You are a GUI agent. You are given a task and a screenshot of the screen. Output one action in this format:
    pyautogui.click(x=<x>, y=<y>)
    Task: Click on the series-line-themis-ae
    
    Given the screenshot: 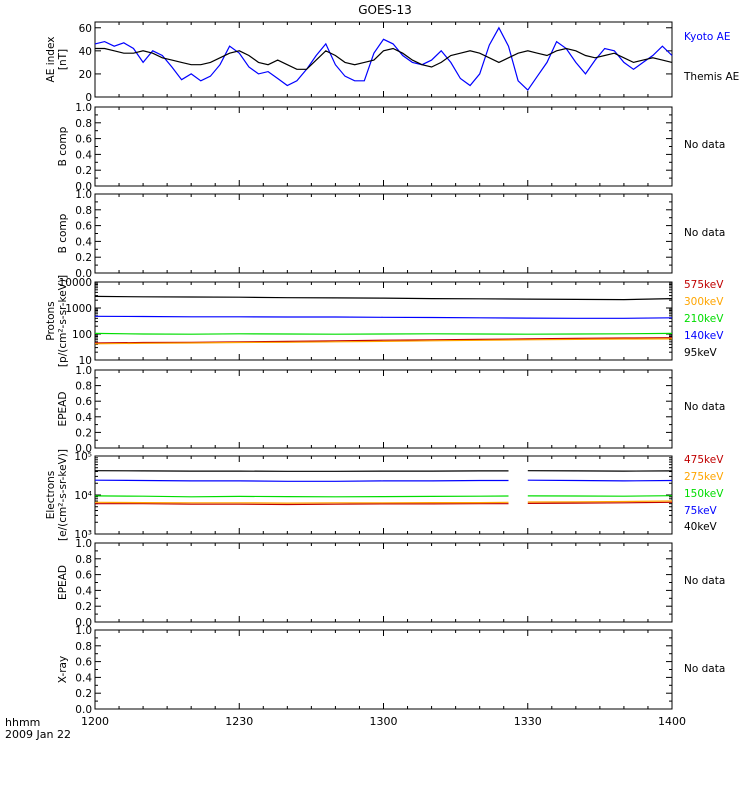 What is the action you would take?
    pyautogui.click(x=384, y=58)
    